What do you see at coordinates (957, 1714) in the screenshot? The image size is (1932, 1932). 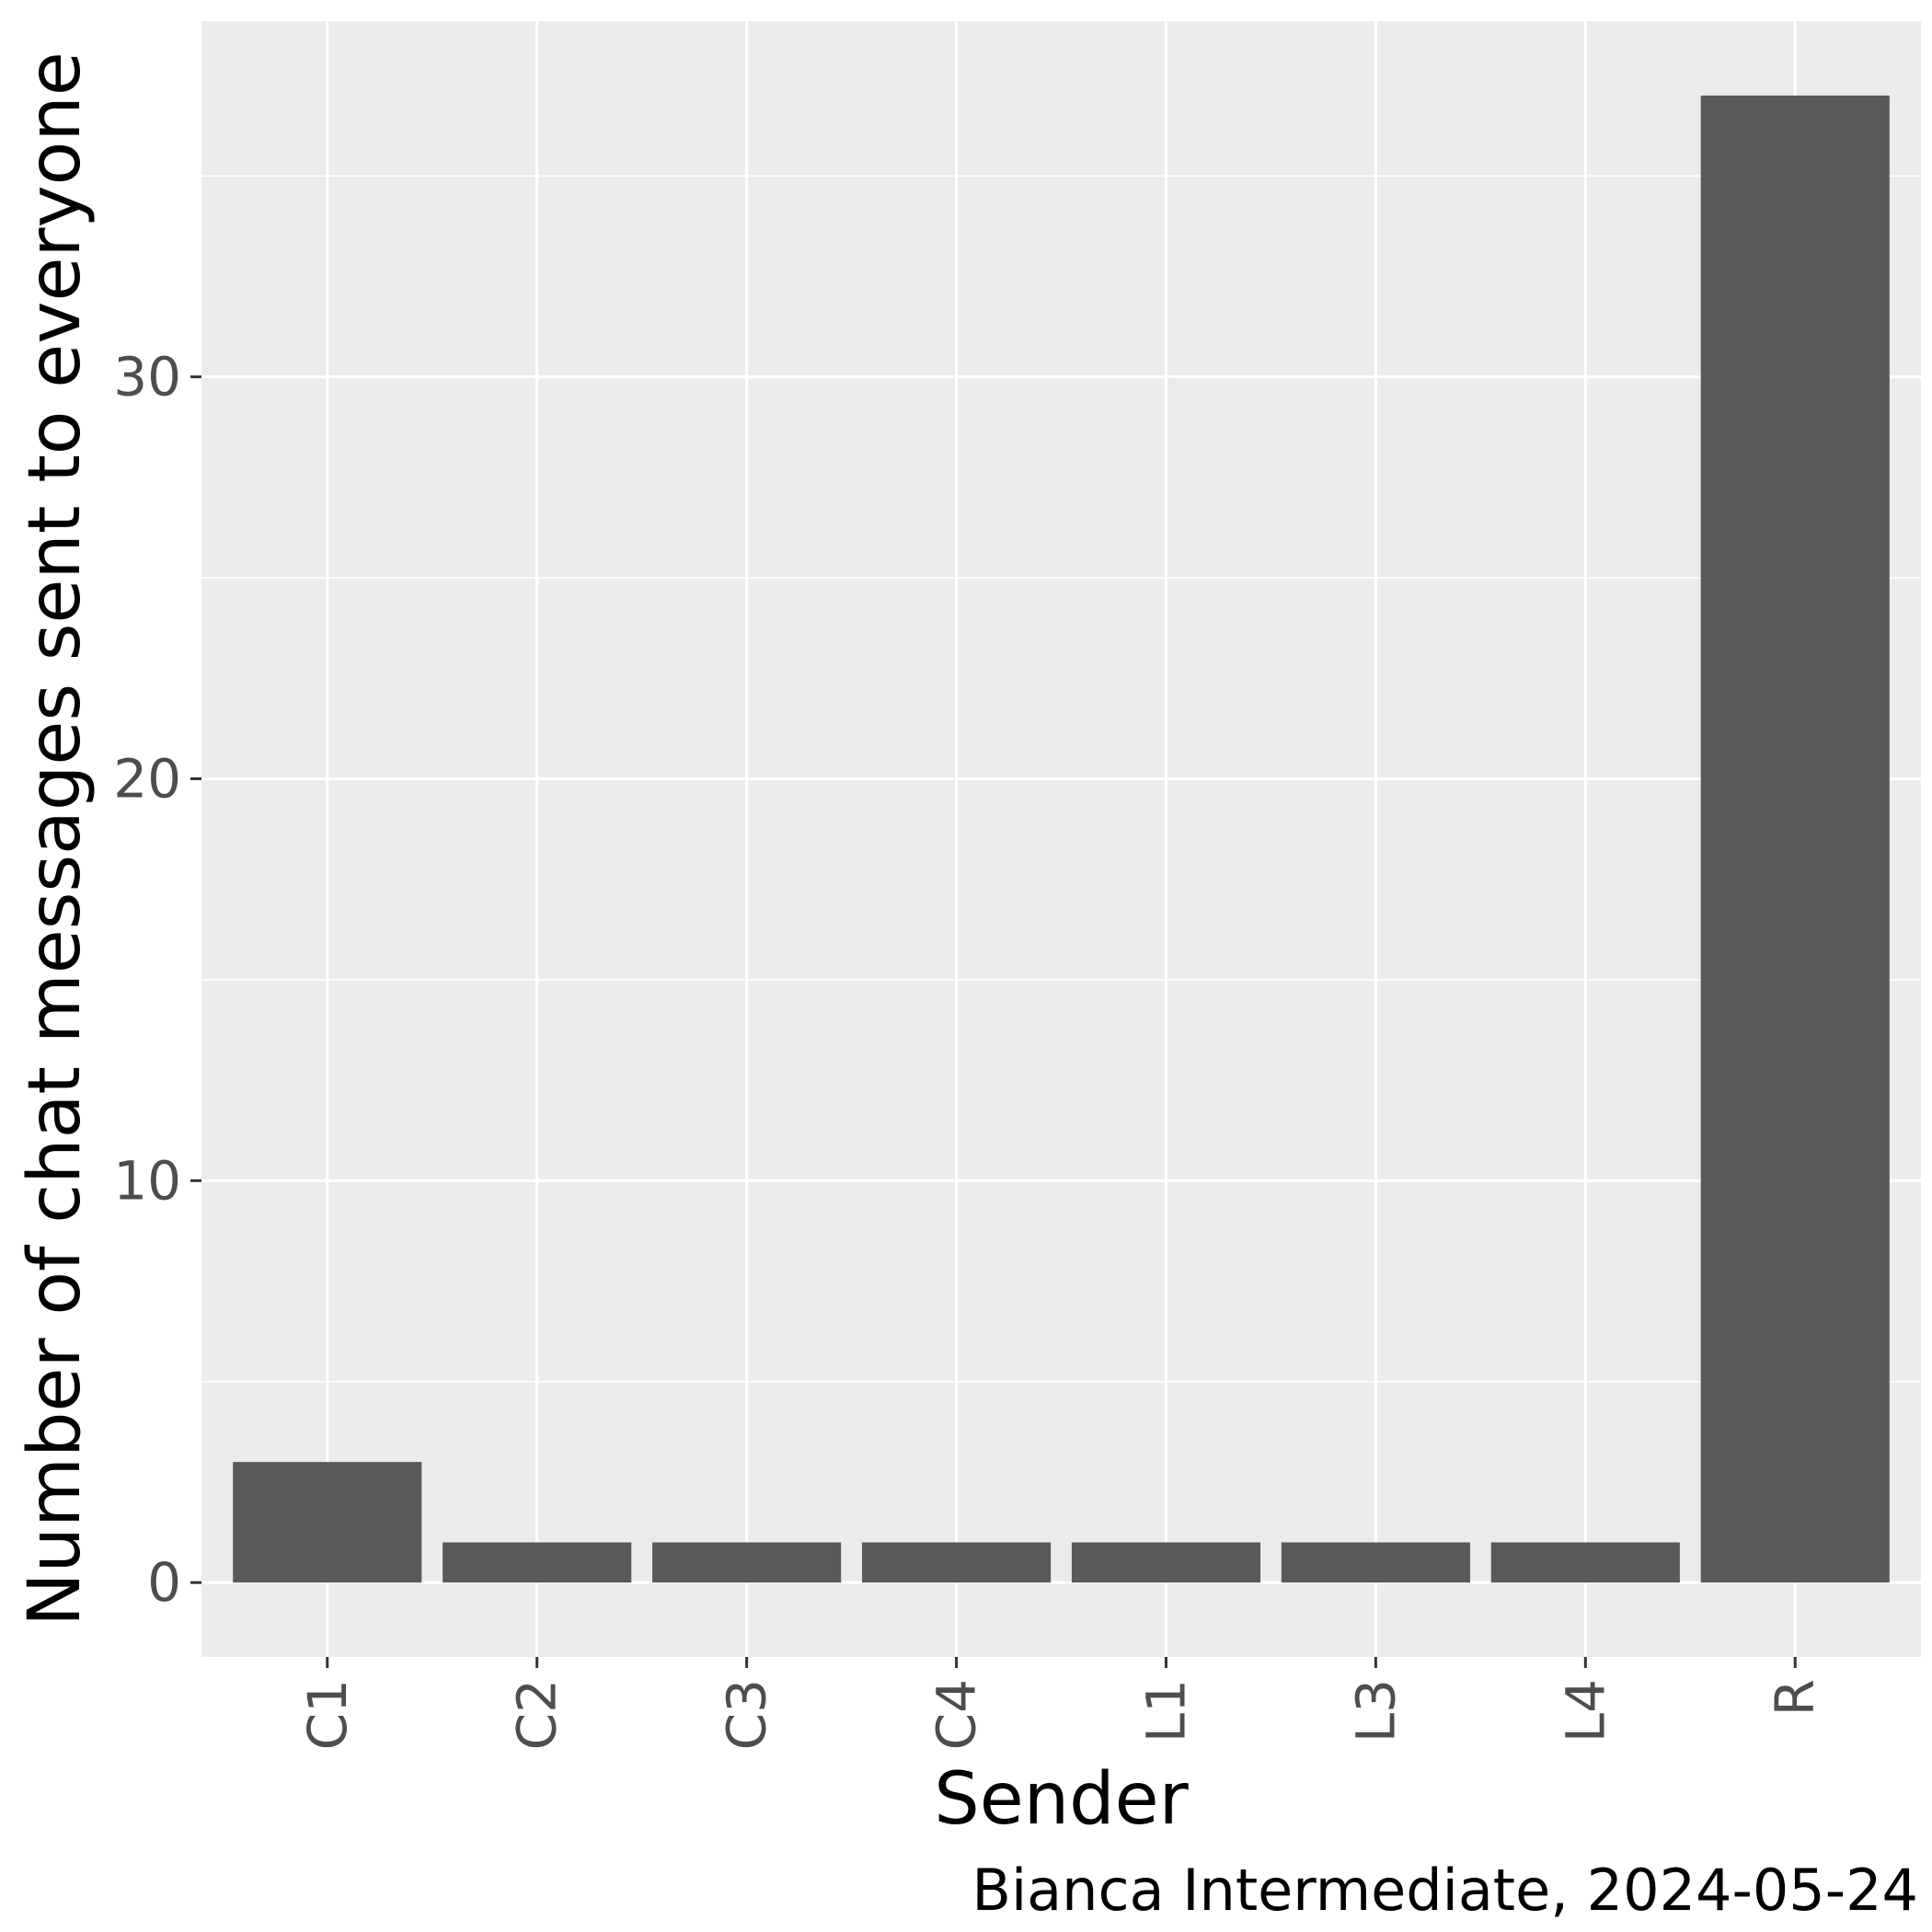 I see `x-tick-label-c4: C4` at bounding box center [957, 1714].